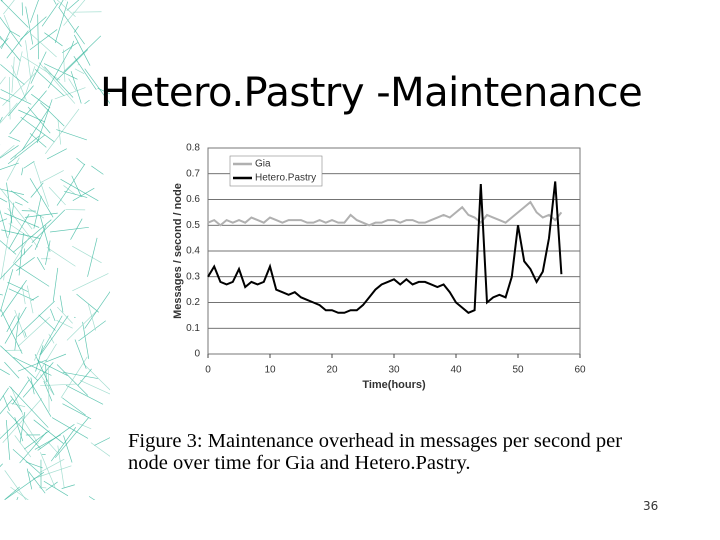 The height and width of the screenshot is (540, 720). What do you see at coordinates (178, 251) in the screenshot?
I see `y-axis-label: Messages / second / node` at bounding box center [178, 251].